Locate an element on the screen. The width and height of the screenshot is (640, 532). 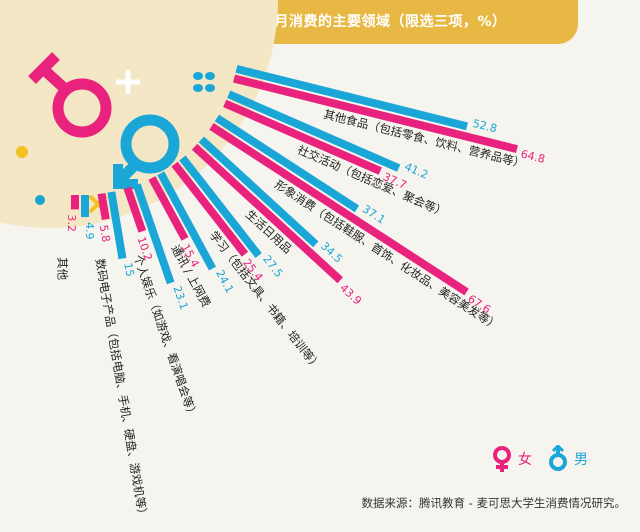
value-label-female: 64.8 is located at coordinates (532, 156).